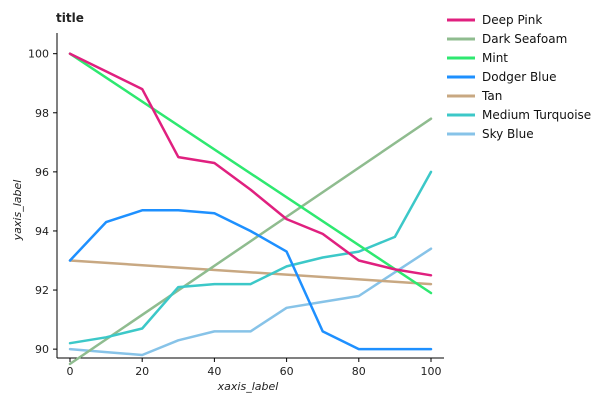 The width and height of the screenshot is (612, 400). I want to click on chart-title: title, so click(70, 18).